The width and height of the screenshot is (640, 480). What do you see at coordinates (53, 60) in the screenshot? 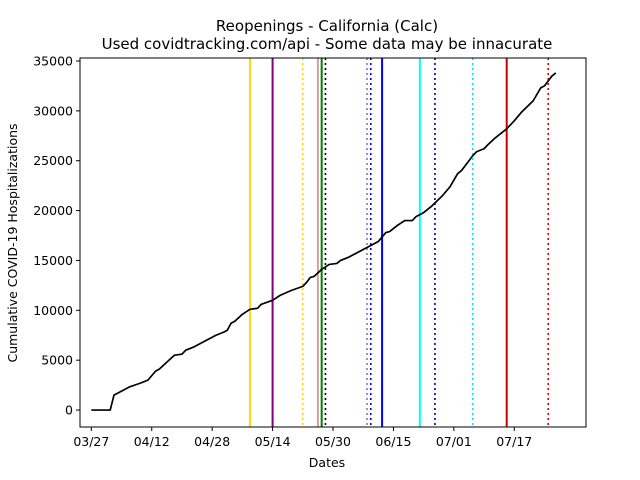
I see `y-tick-label: 35000` at bounding box center [53, 60].